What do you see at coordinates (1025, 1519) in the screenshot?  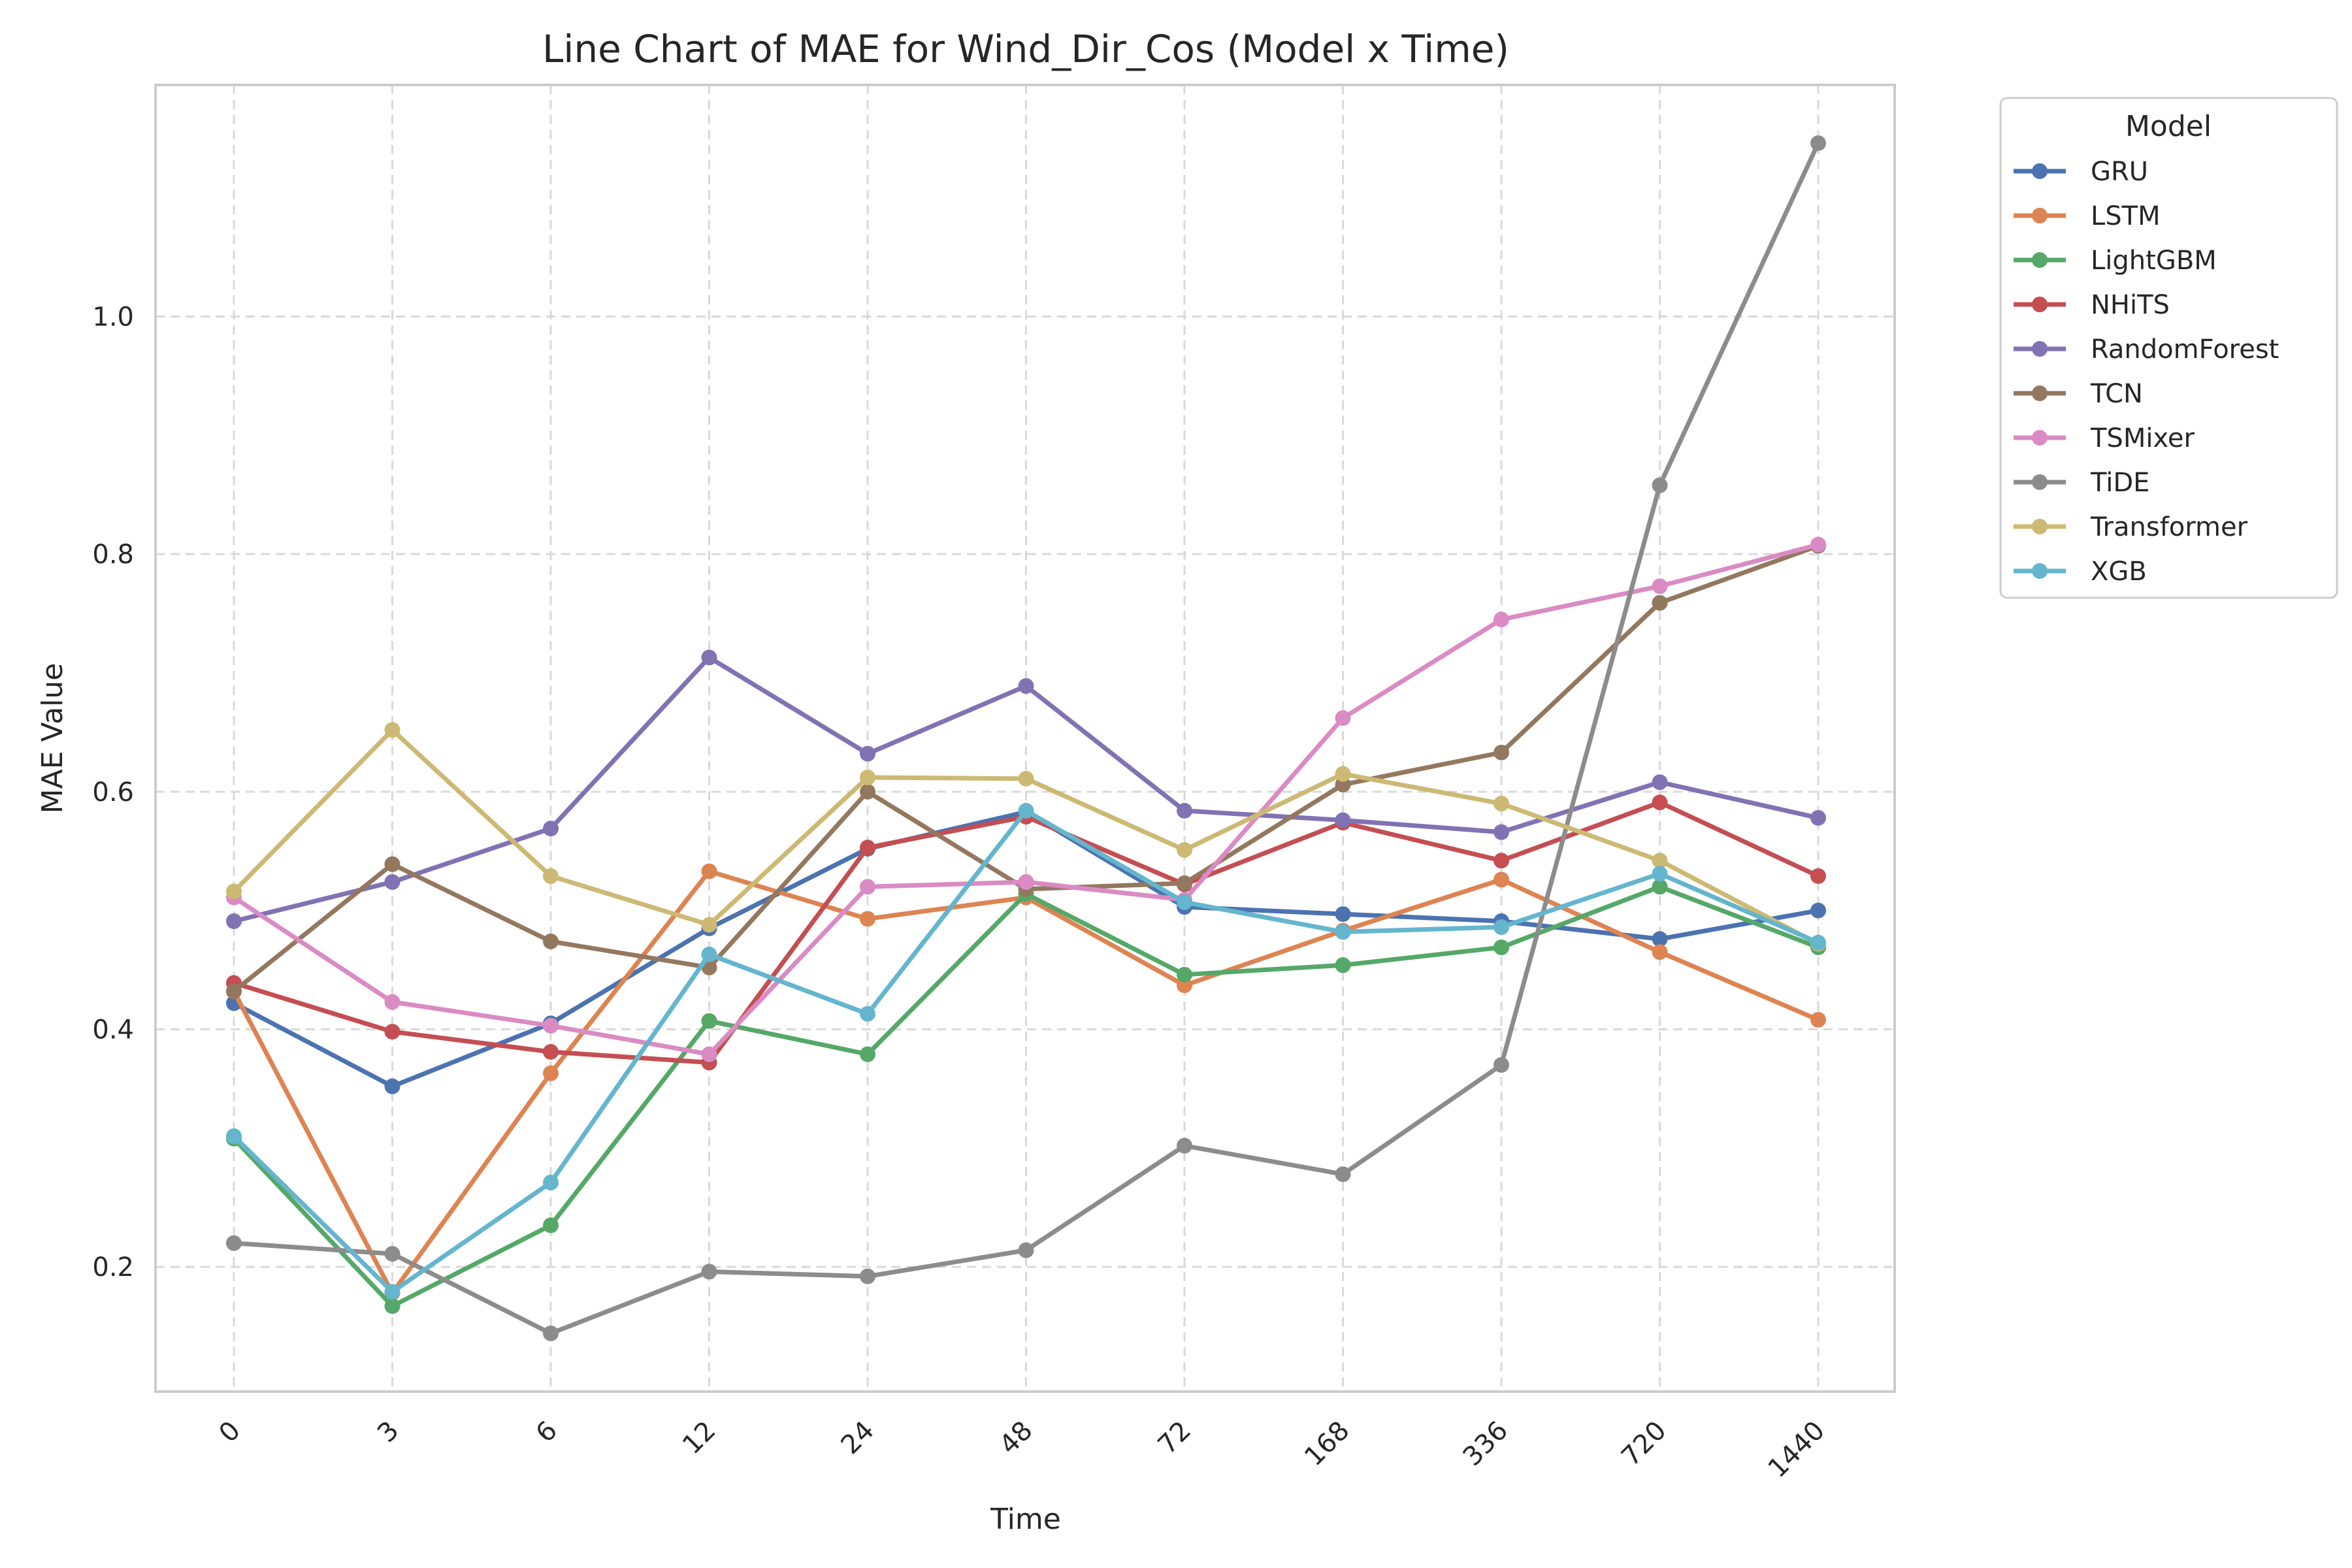 I see `x-axis-label: Time` at bounding box center [1025, 1519].